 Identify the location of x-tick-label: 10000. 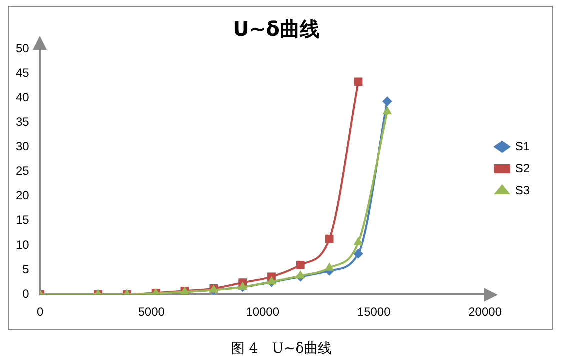
(263, 312).